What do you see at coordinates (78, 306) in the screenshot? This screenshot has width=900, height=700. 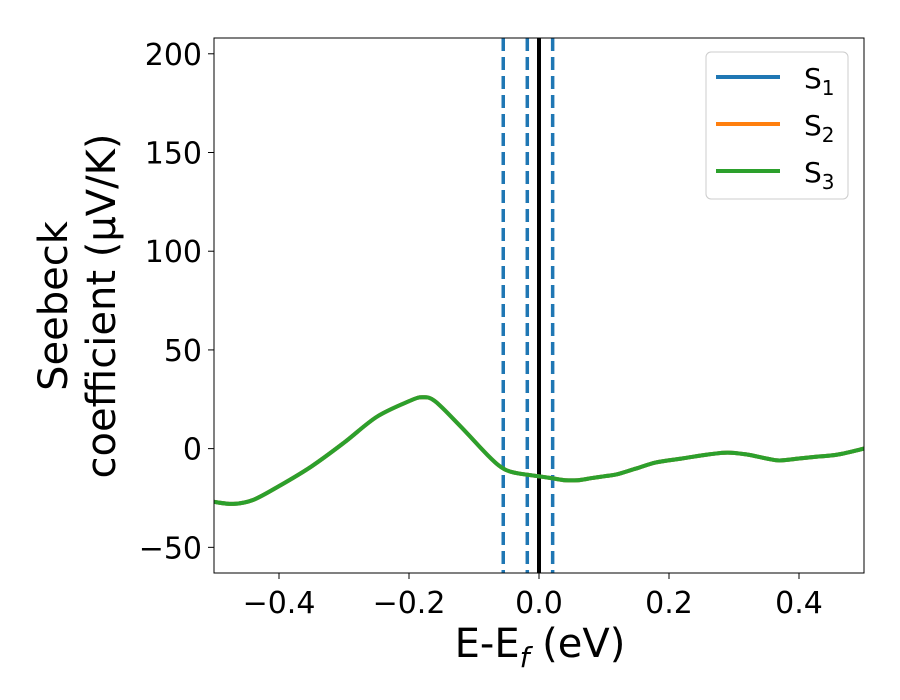 I see `y-axis-title: Seebeck coefficient (μV/K)` at bounding box center [78, 306].